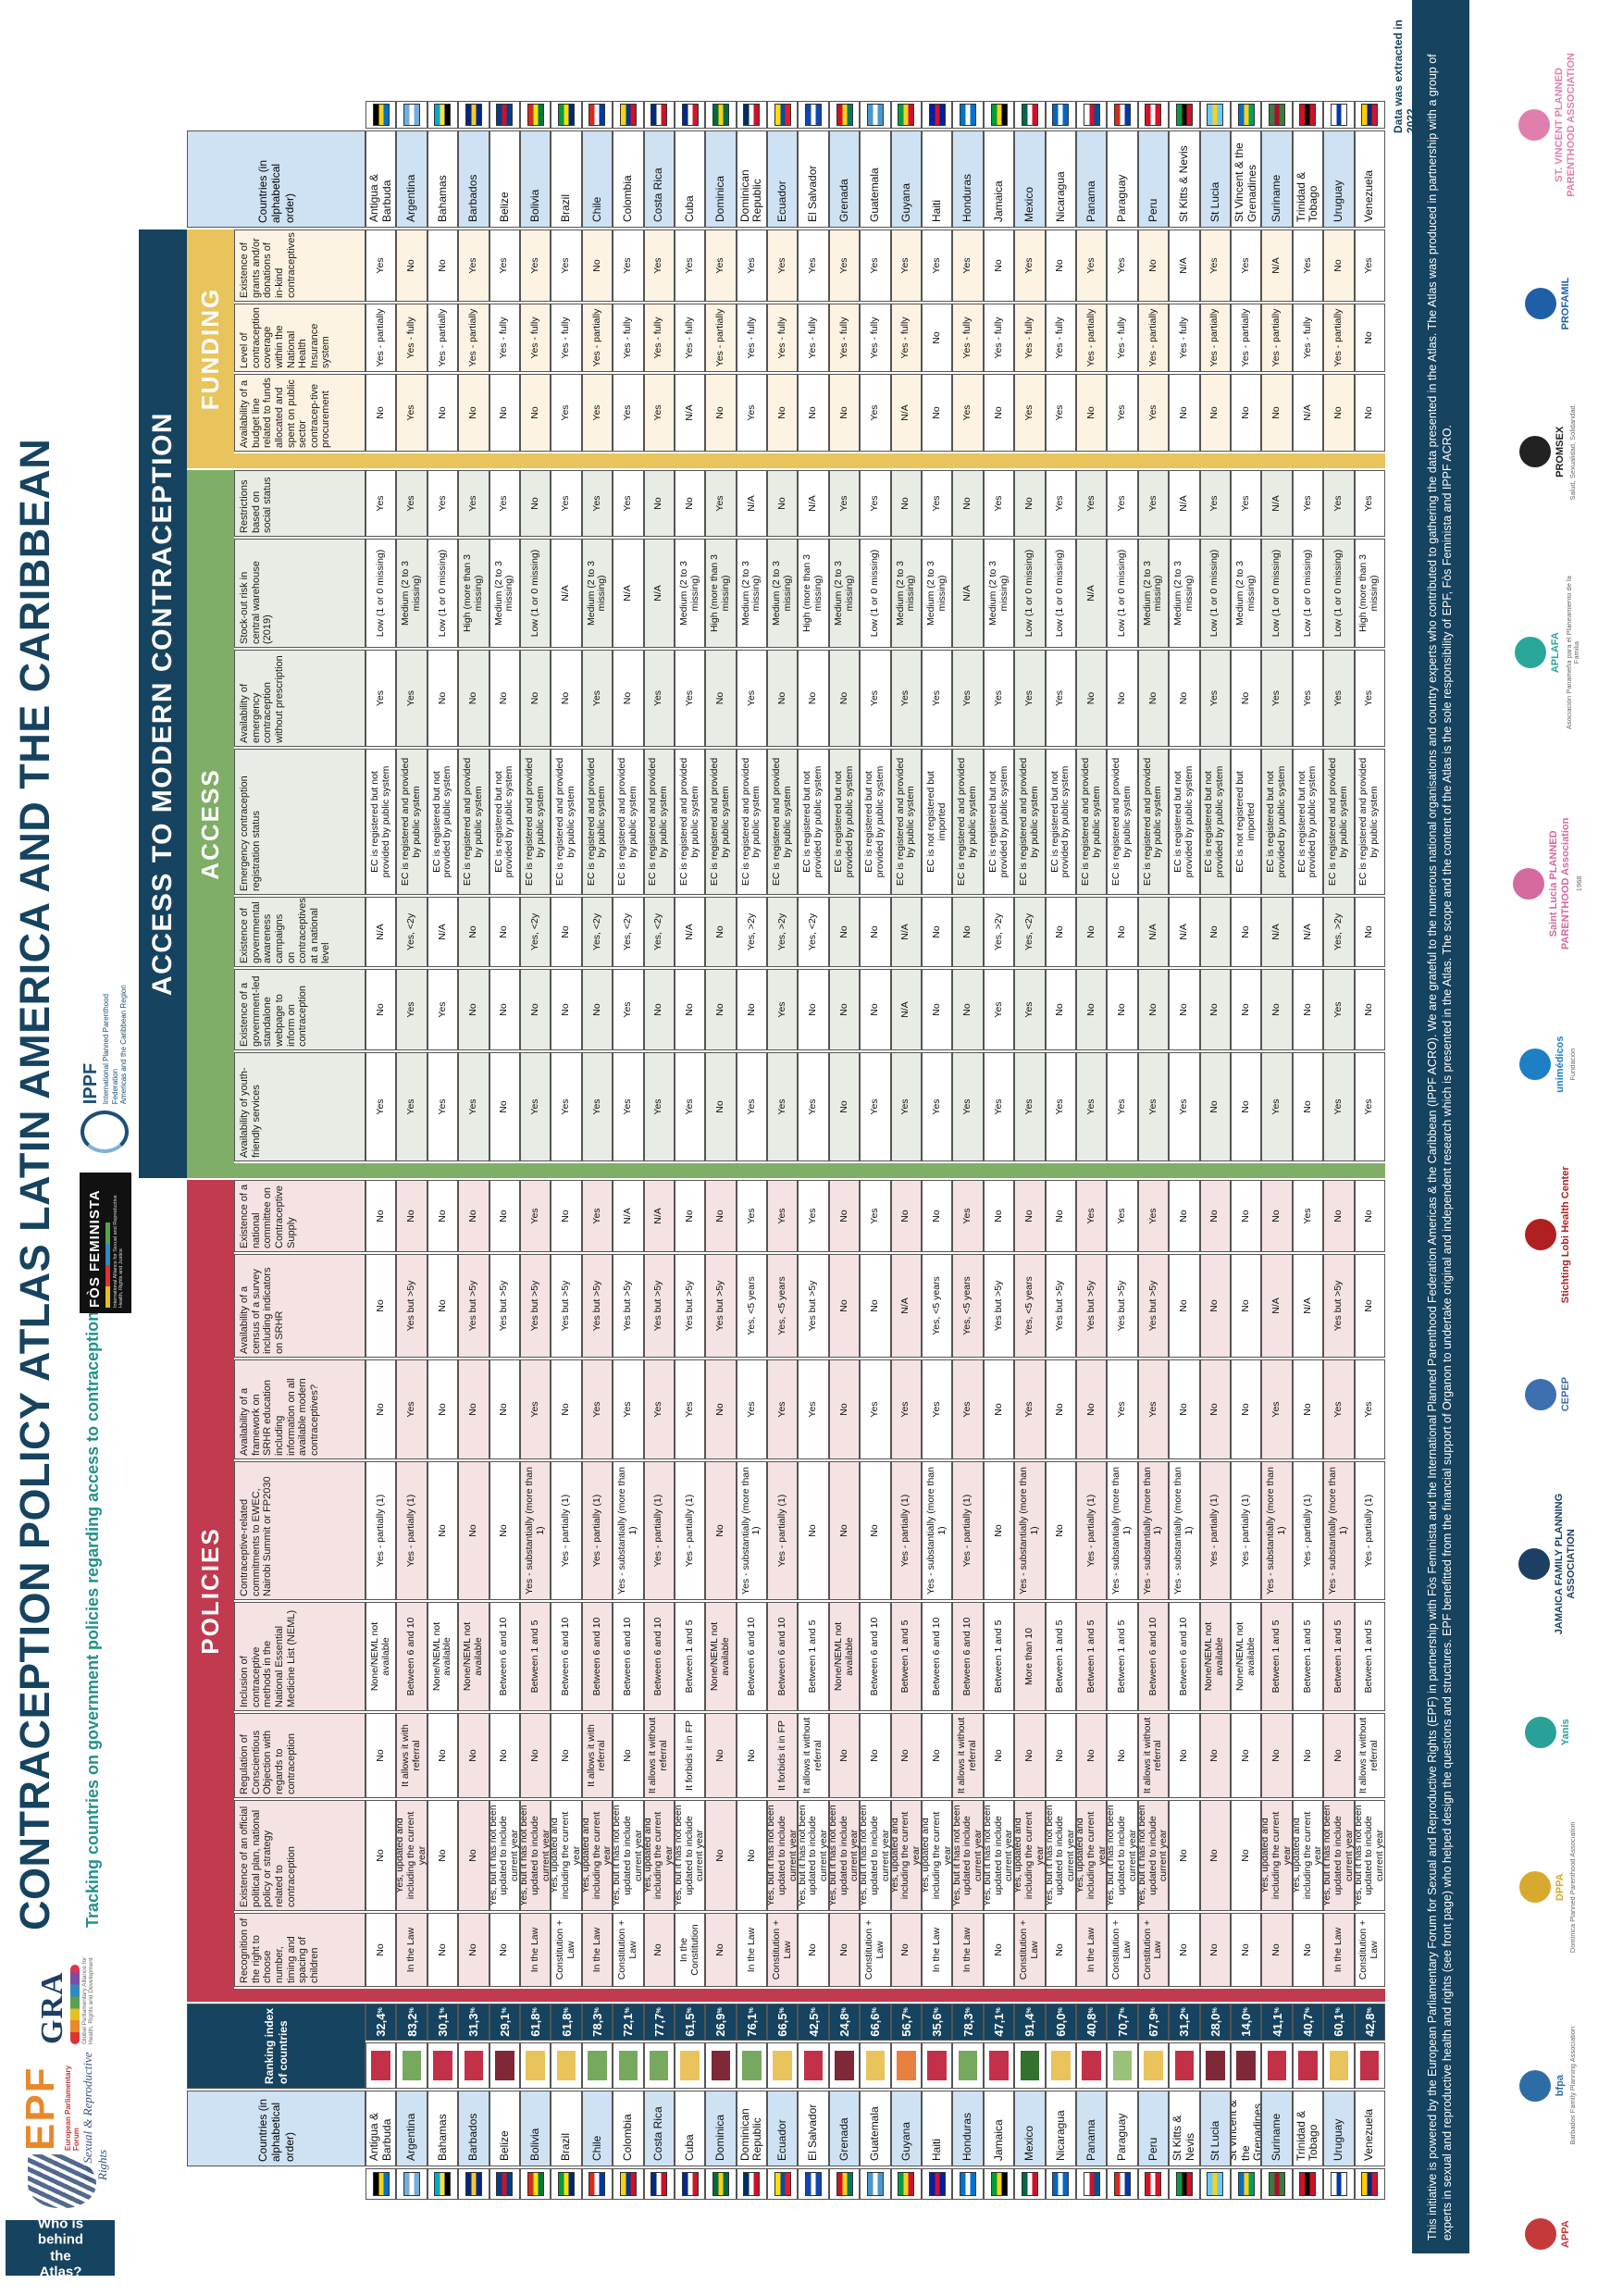  I want to click on country-name-right: El Salvador, so click(813, 179).